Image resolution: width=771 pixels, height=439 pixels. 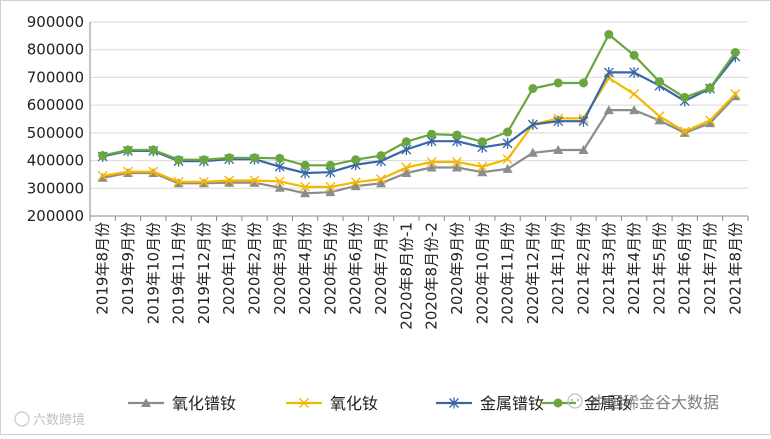 What do you see at coordinates (512, 403) in the screenshot?
I see `legend-label: 金属镨钕` at bounding box center [512, 403].